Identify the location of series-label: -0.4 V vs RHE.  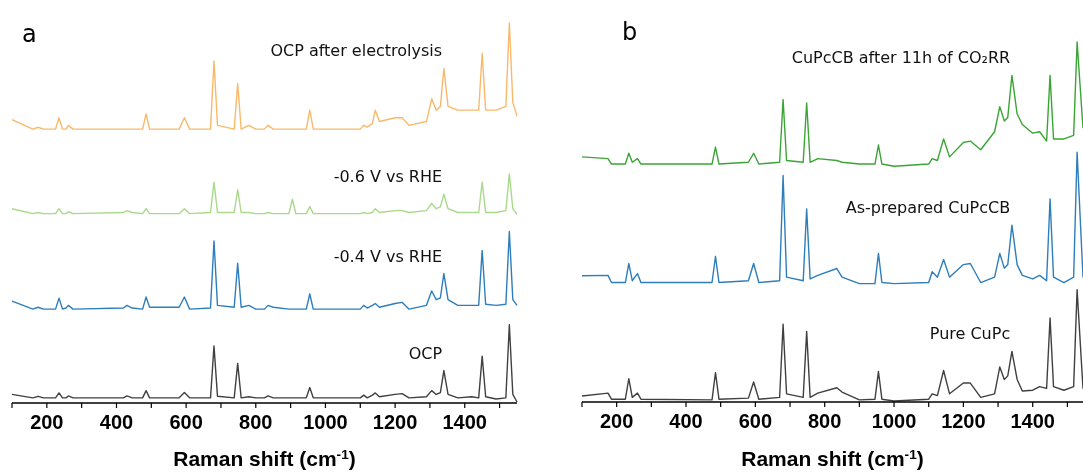
(388, 256).